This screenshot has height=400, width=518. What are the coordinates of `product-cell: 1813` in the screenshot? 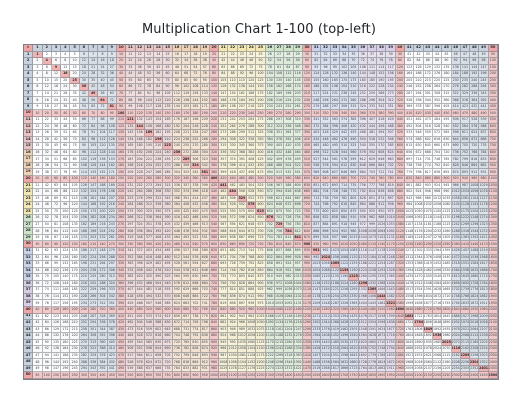 It's located at (484, 290).